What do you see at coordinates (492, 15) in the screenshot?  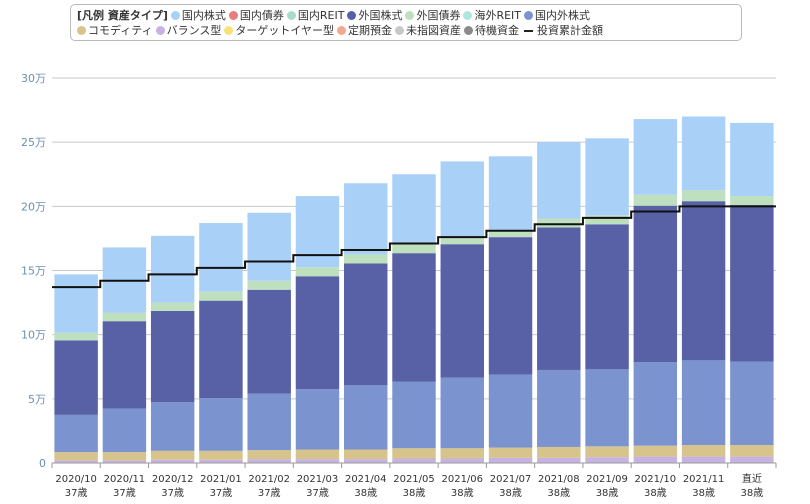 I see `legend-item: 海外REIT` at bounding box center [492, 15].